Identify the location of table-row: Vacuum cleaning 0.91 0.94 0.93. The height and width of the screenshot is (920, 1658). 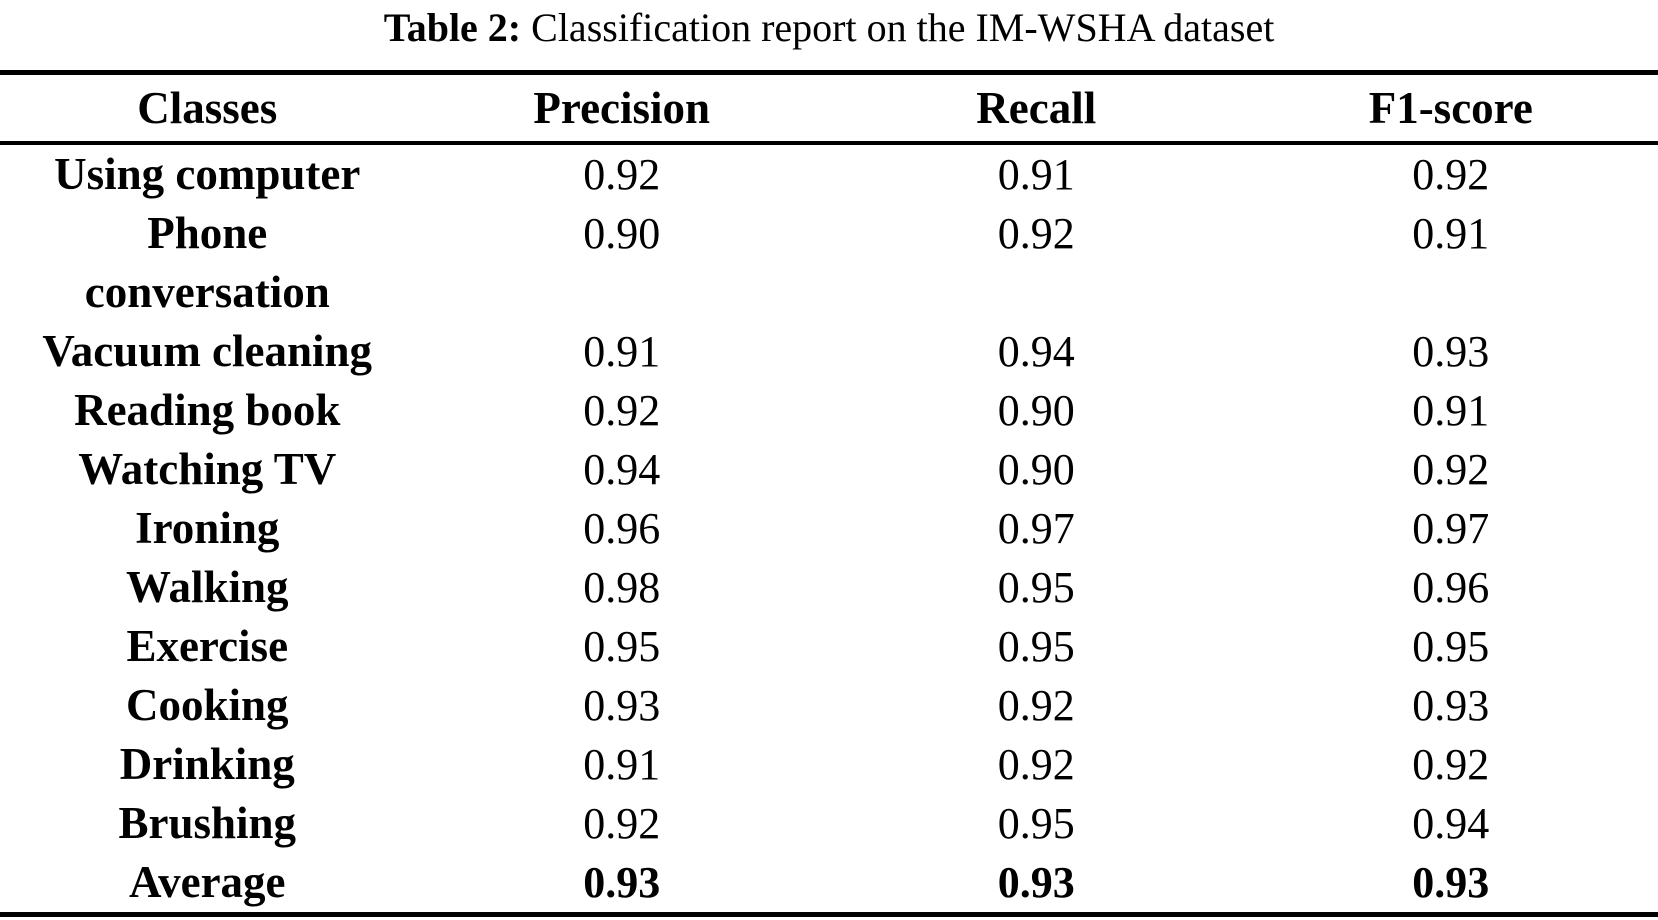
(829, 351).